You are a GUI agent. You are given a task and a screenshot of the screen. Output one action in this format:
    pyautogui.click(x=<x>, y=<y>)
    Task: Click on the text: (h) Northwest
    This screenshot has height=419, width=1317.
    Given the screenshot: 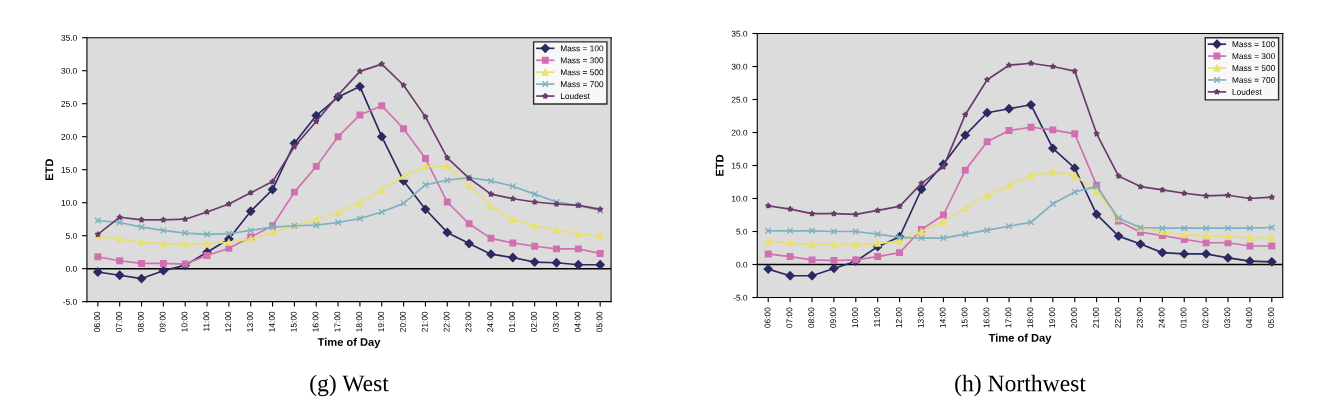 What is the action you would take?
    pyautogui.click(x=1020, y=385)
    